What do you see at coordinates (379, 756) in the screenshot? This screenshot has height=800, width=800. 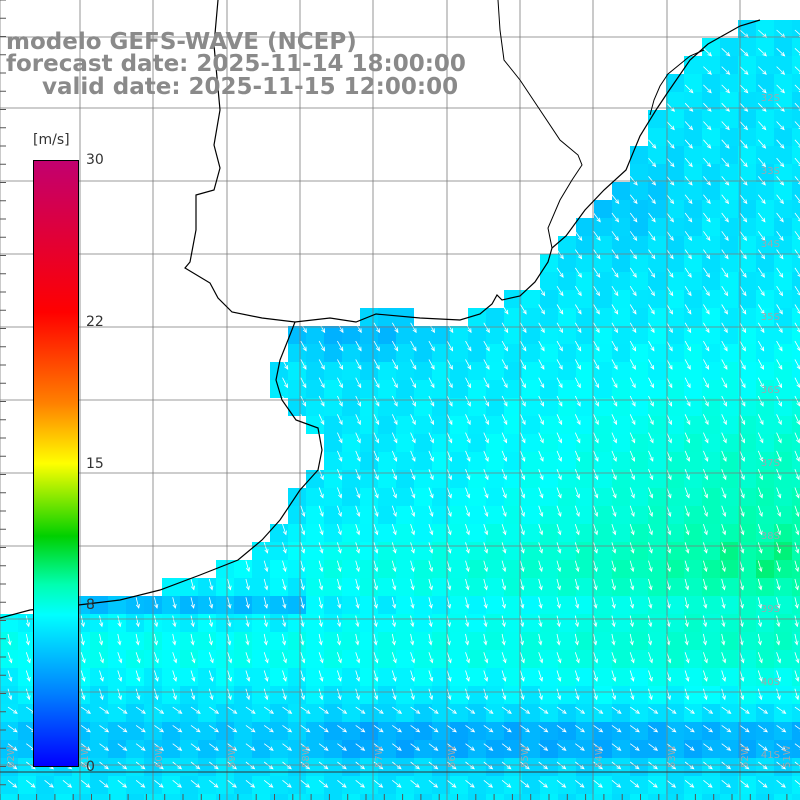 I see `lon-label: 57W` at bounding box center [379, 756].